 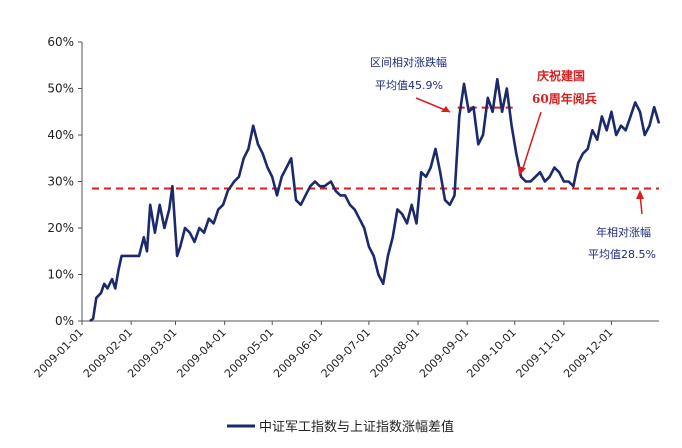 I want to click on annotation-yearly-average: 年相对涨幅 平均值28.5%, so click(x=622, y=225).